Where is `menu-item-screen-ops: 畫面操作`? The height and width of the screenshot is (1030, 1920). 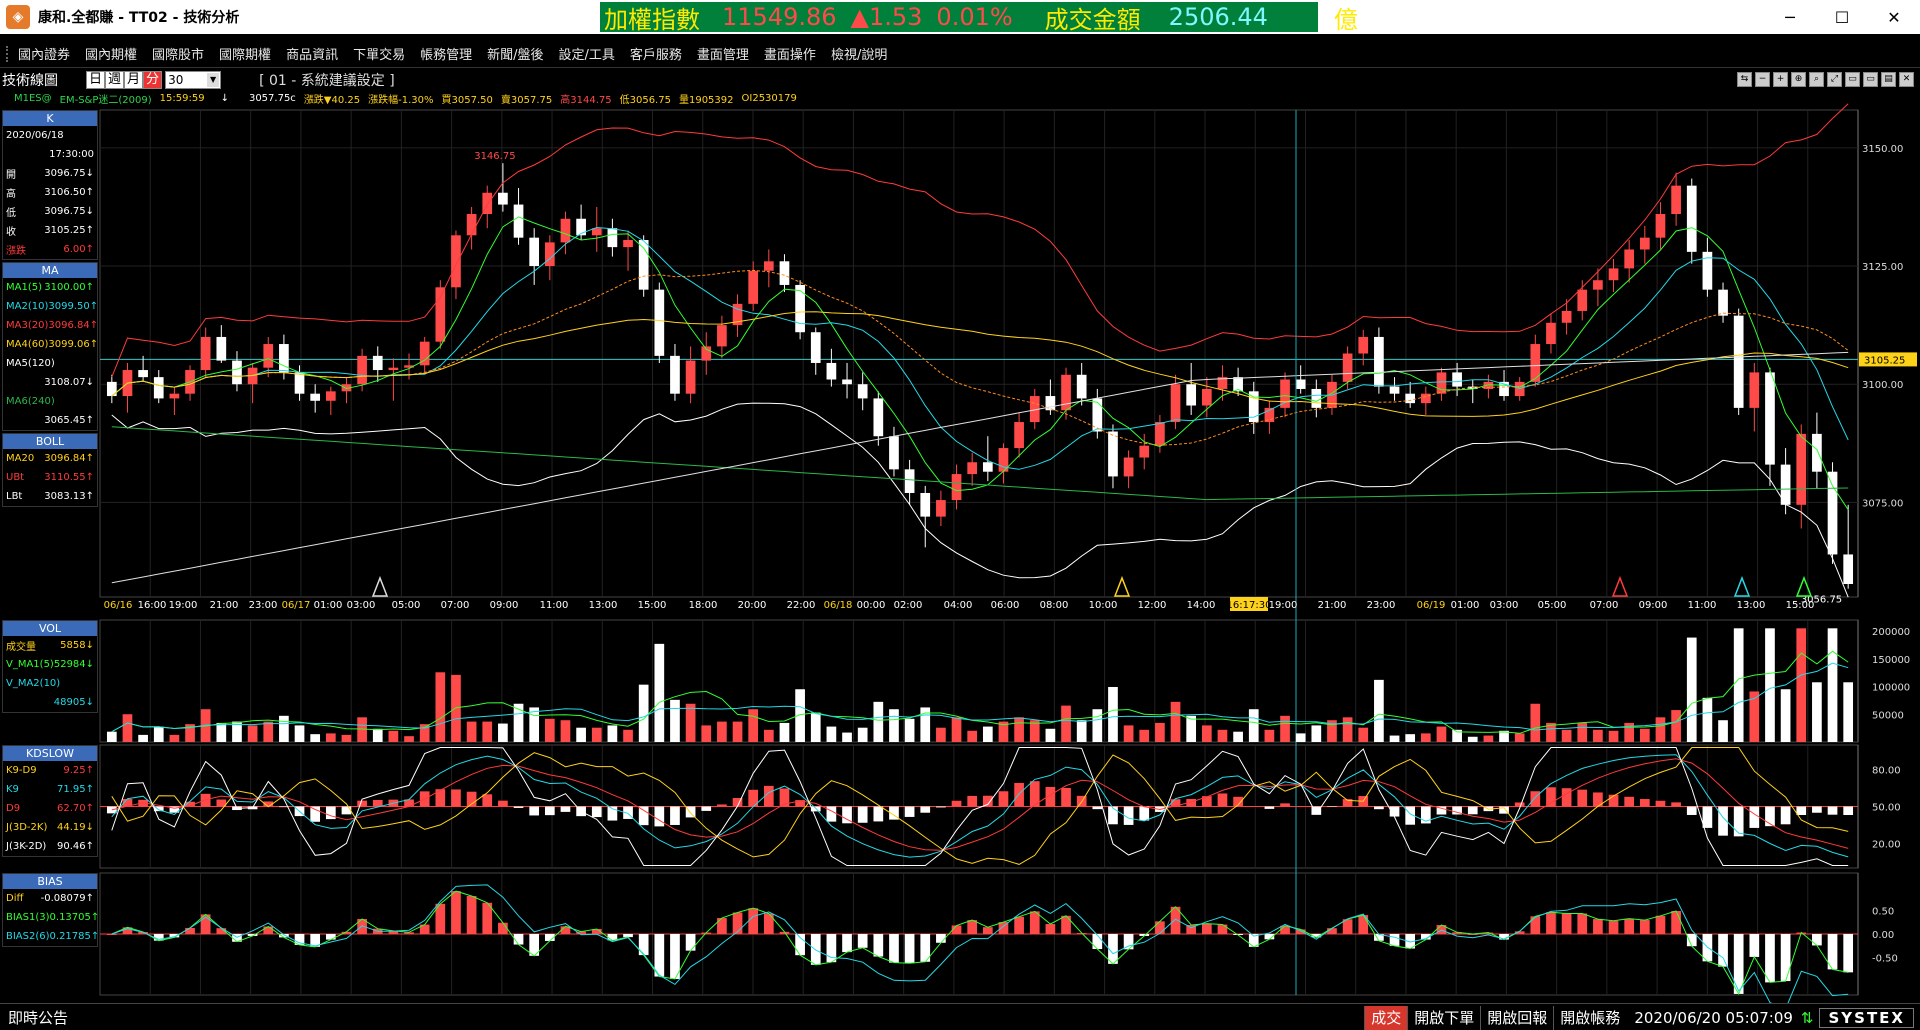 menu-item-screen-ops: 畫面操作 is located at coordinates (789, 55).